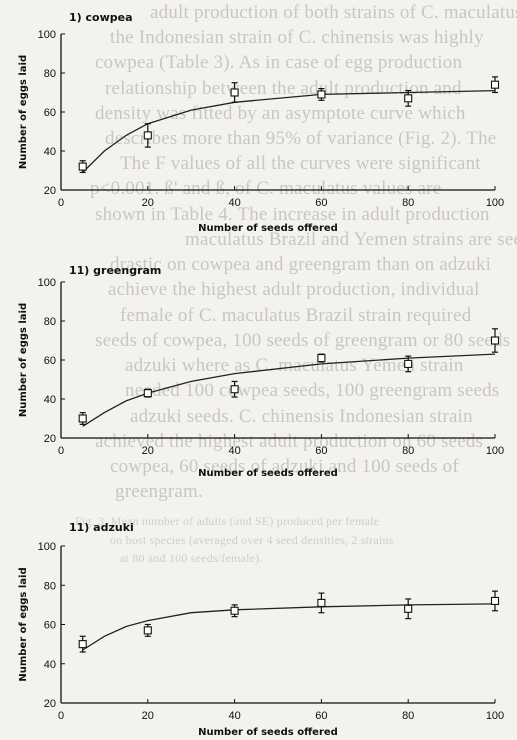 The height and width of the screenshot is (740, 517). Describe the element at coordinates (101, 527) in the screenshot. I see `chart-title: 11) adzuki` at that location.